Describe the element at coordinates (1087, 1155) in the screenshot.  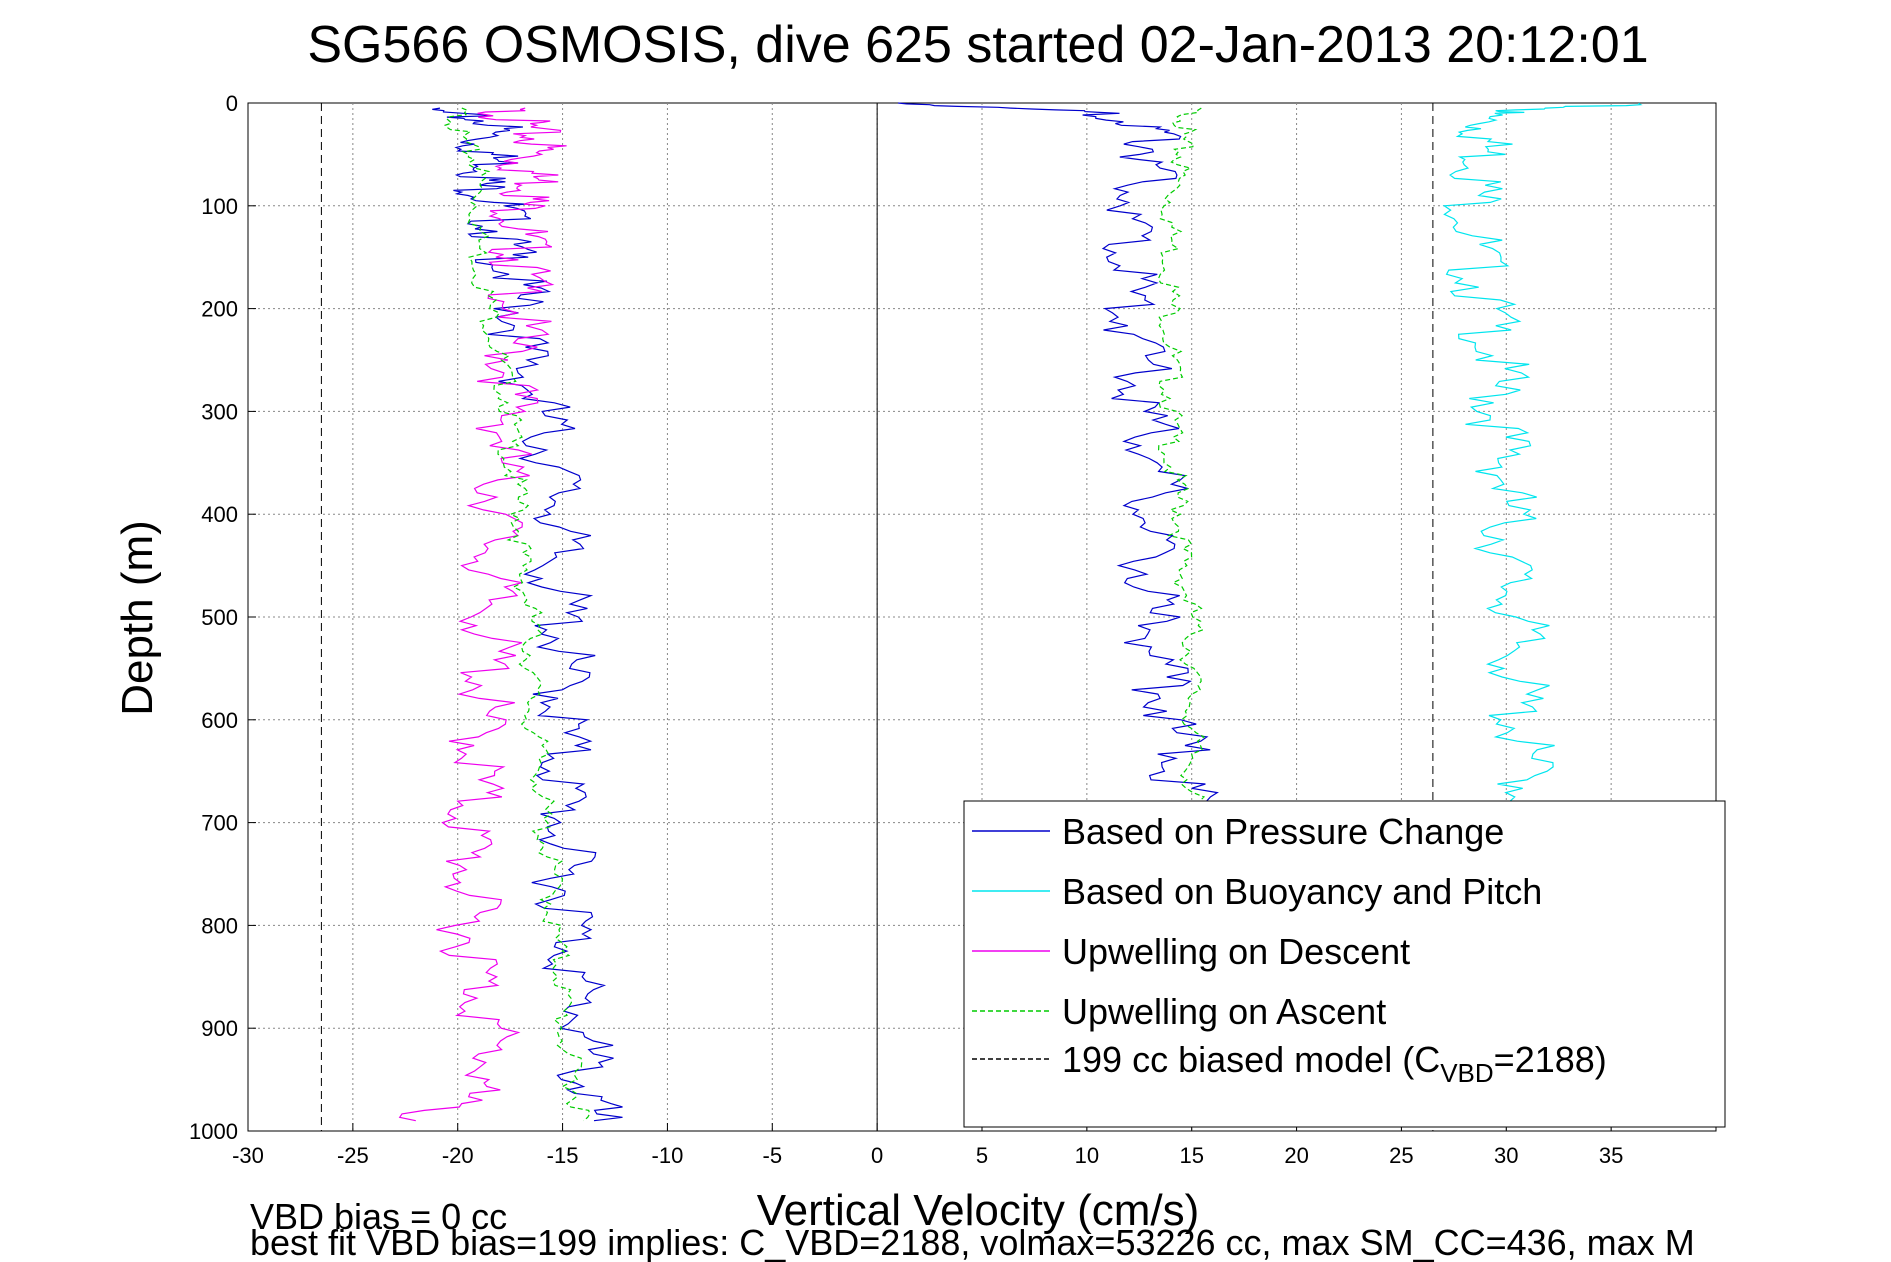
I see `x-tick-label: 10` at that location.